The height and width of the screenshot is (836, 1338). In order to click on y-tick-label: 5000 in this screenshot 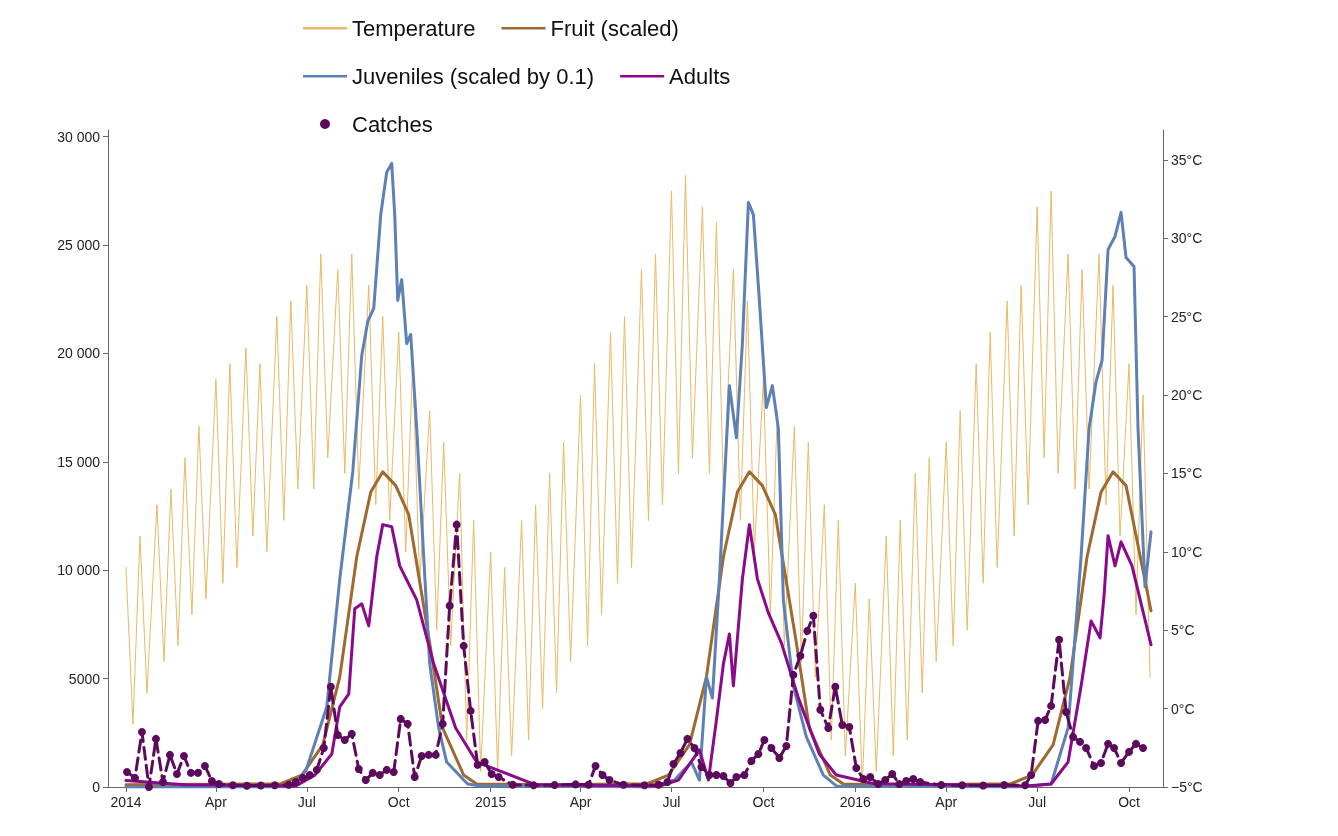, I will do `click(84, 678)`.